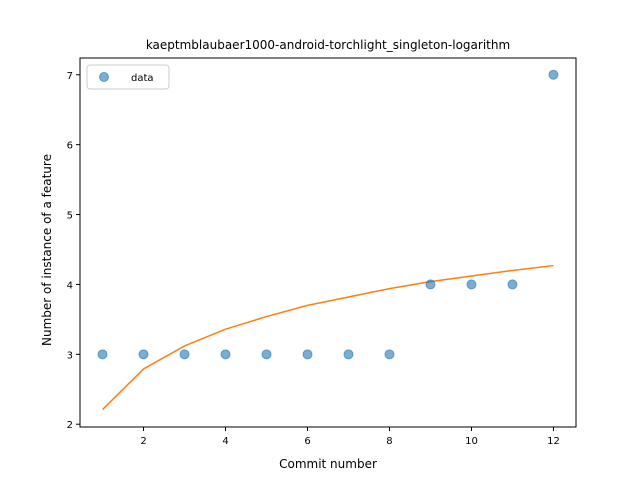 The image size is (640, 480). What do you see at coordinates (471, 441) in the screenshot?
I see `x-tick-label: 10` at bounding box center [471, 441].